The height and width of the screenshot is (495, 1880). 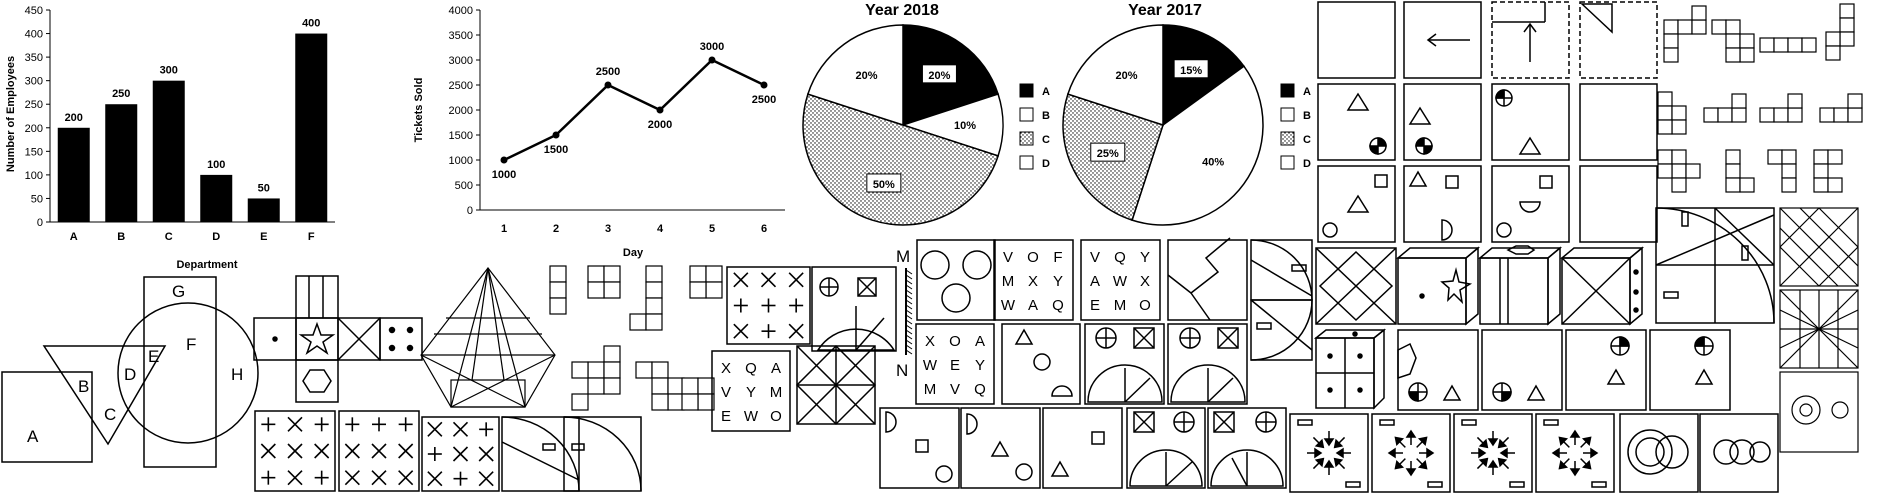 I want to click on line-ytick-label: 1500, so click(x=461, y=136).